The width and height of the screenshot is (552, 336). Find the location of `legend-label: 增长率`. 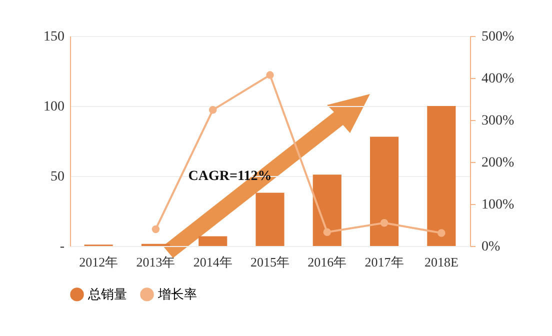

legend-label: 增长率 is located at coordinates (177, 294).